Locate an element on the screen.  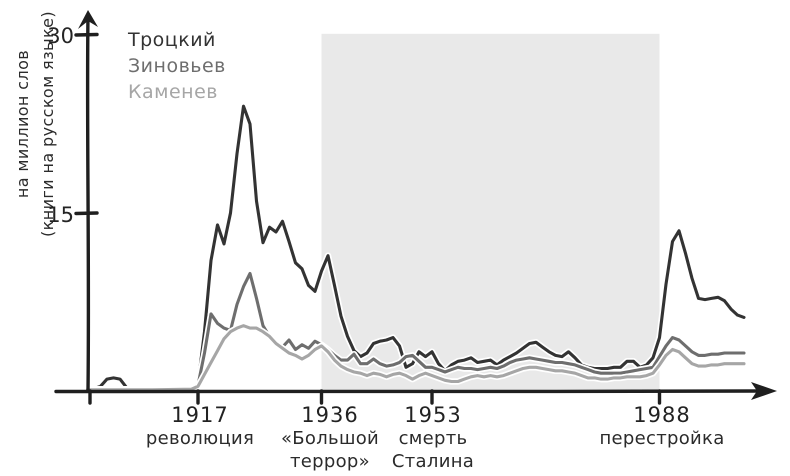
x-label-1988-year: 1988 is located at coordinates (662, 415).